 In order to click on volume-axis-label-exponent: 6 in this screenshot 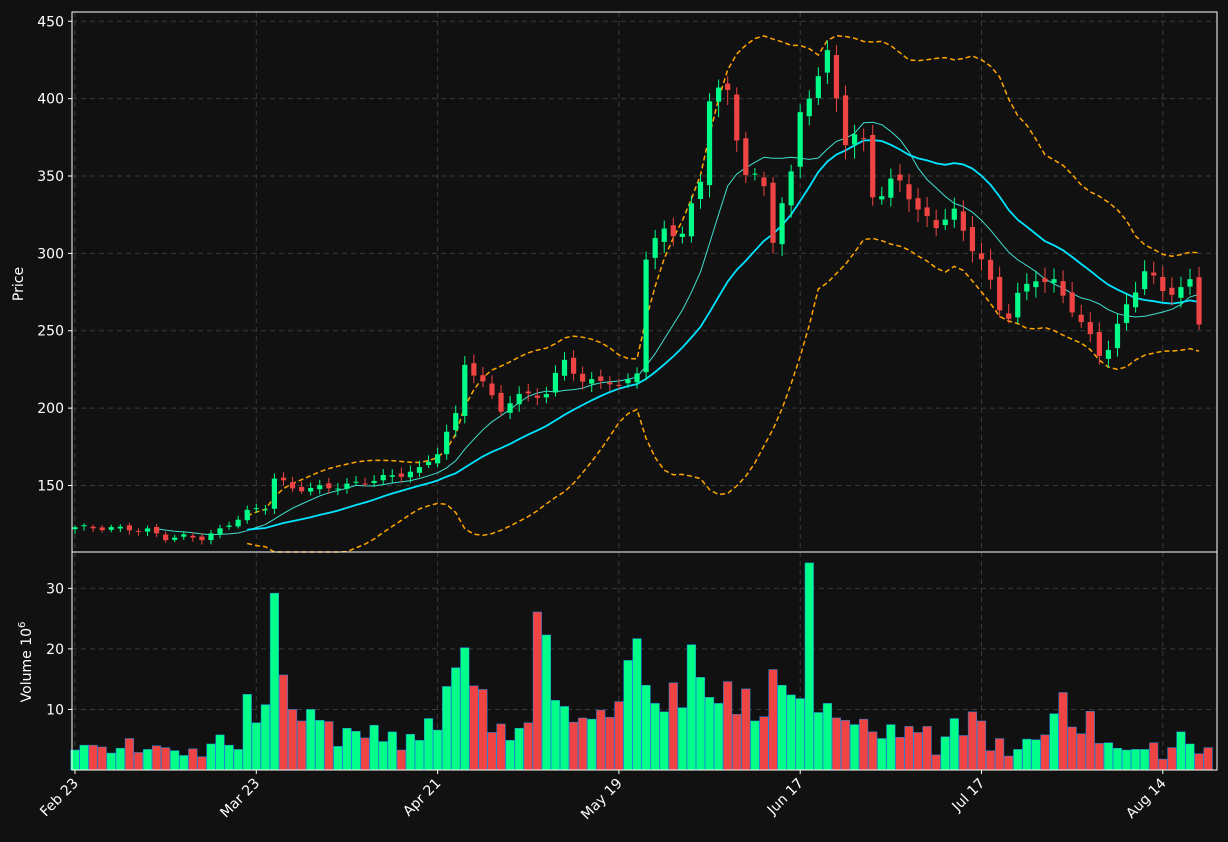, I will do `click(22, 625)`.